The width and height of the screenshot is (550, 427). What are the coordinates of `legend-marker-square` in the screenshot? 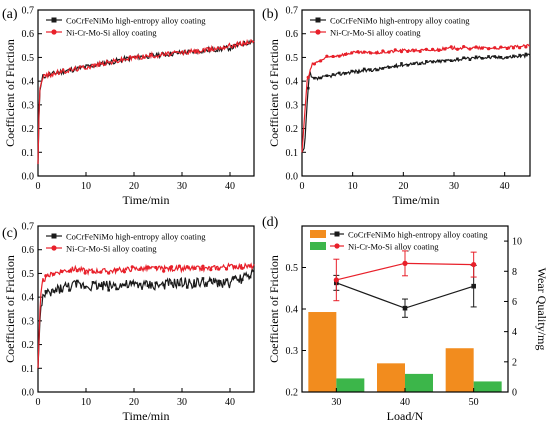 It's located at (337, 234).